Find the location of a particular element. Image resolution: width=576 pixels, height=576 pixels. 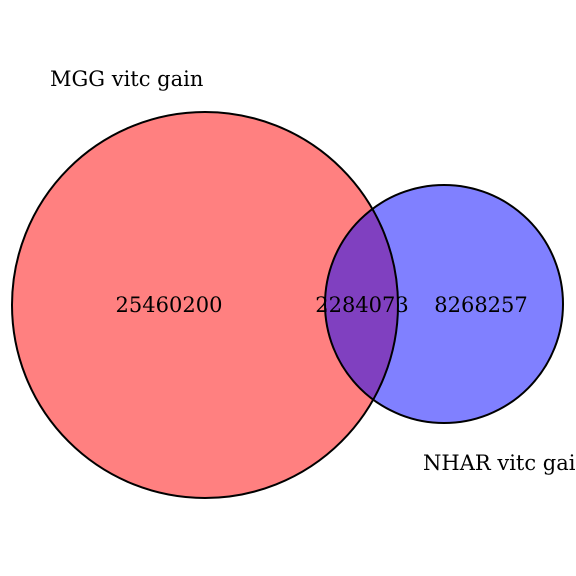

mgg-only-count: 25460200 is located at coordinates (169, 305).